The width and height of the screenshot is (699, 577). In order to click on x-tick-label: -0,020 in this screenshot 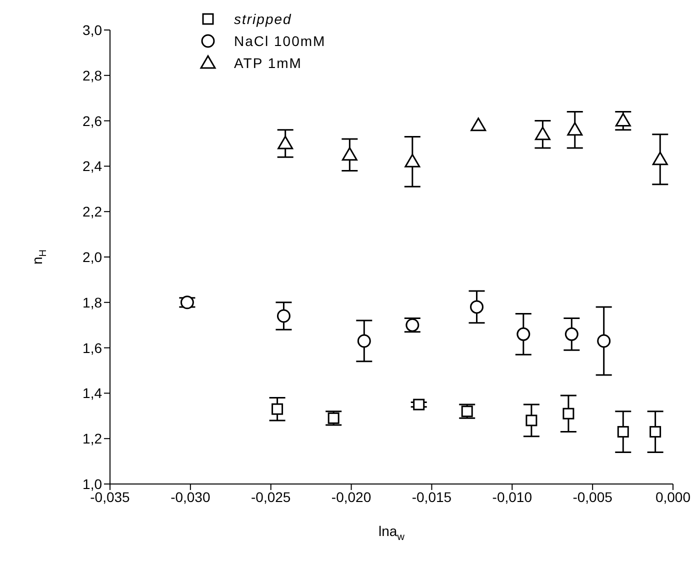, I will do `click(351, 496)`.